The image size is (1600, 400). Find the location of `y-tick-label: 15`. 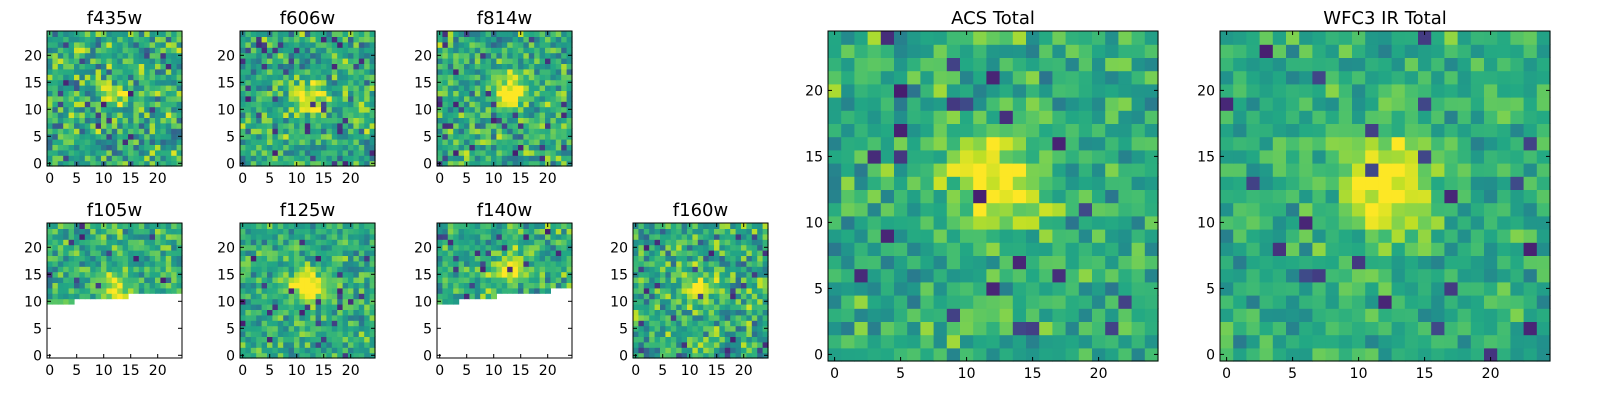

y-tick-label: 15 is located at coordinates (423, 83).